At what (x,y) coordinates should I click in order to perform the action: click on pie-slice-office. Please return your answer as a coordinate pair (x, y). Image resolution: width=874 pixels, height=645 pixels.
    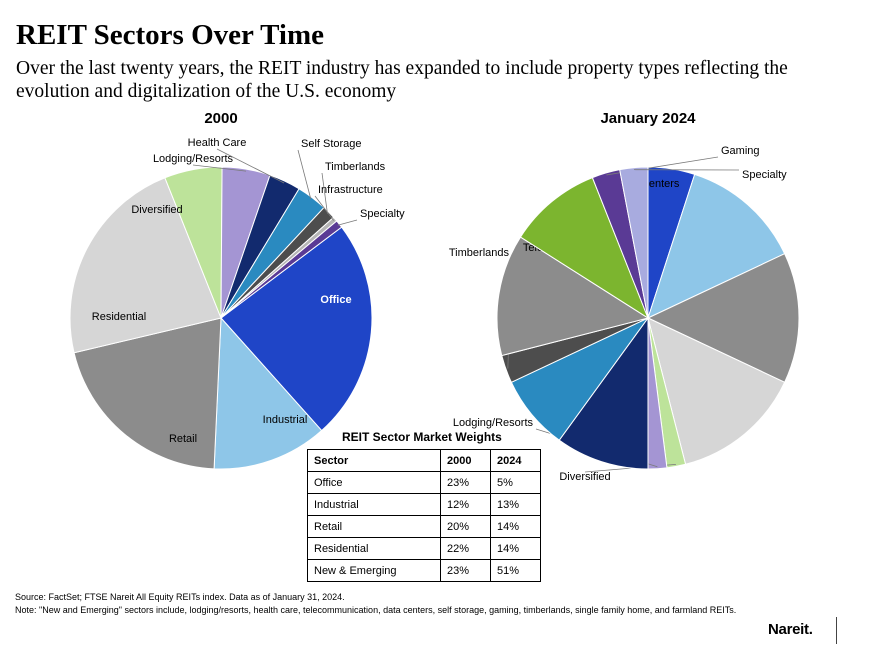
    Looking at the image, I should click on (296, 329).